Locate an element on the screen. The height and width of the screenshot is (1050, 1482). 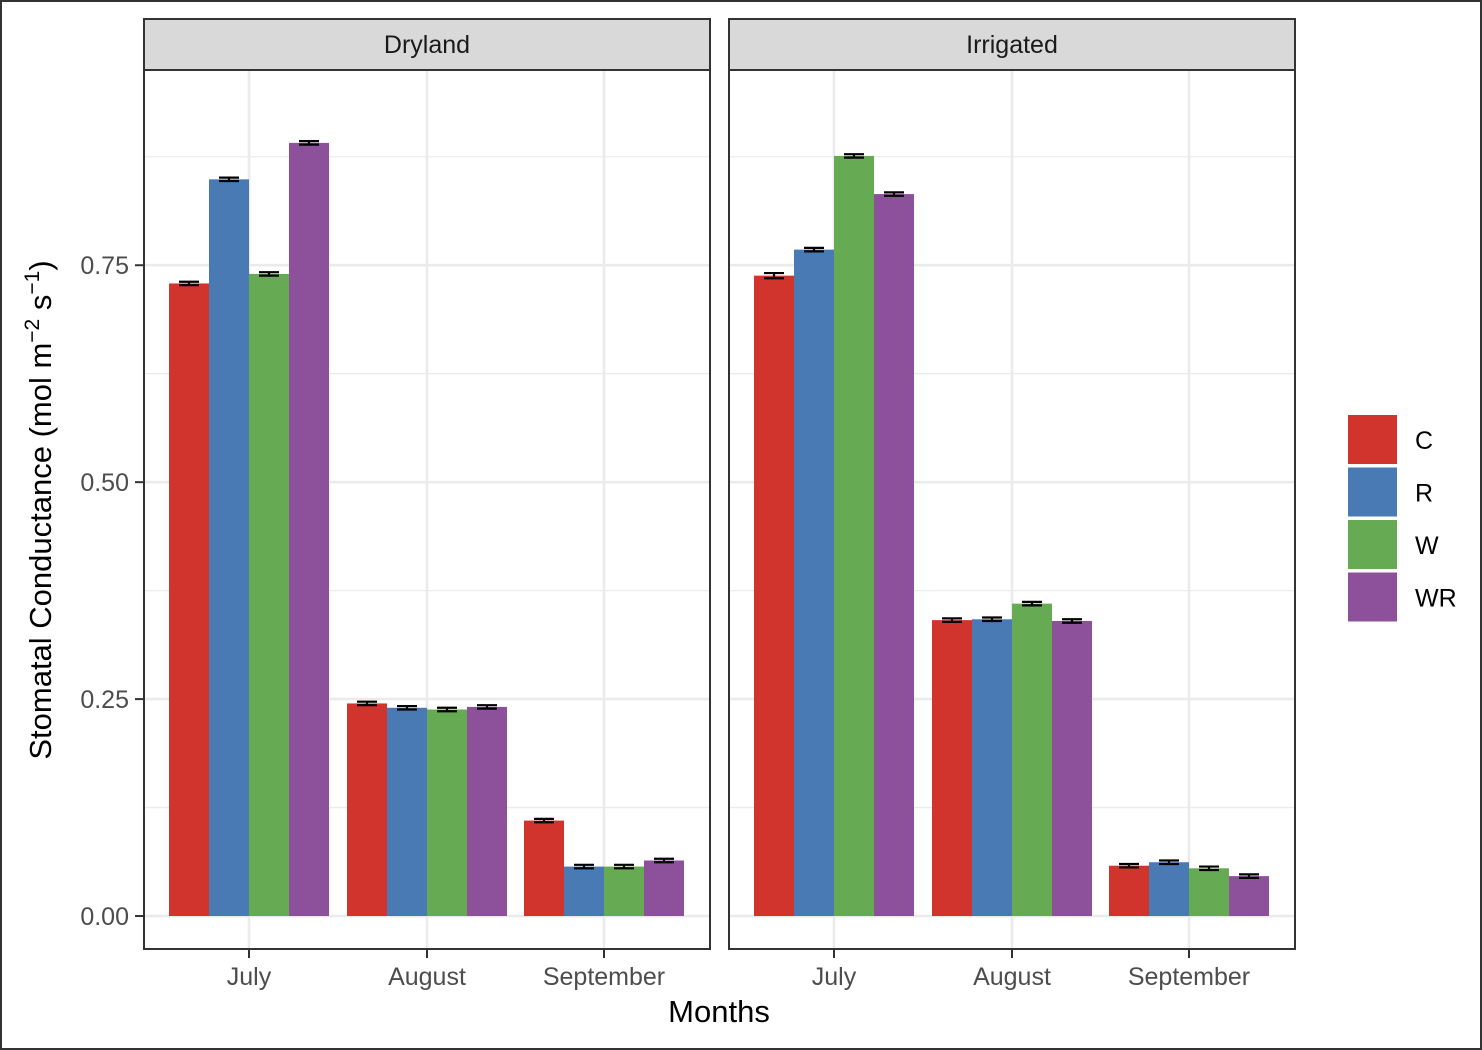
legend-label: C is located at coordinates (1424, 441).